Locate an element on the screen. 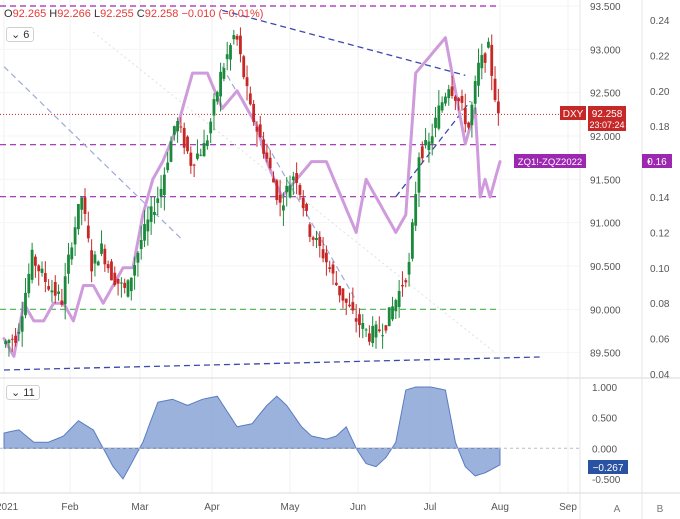 This screenshot has width=680, height=519. spread-tick-5: 0.14 is located at coordinates (660, 198).